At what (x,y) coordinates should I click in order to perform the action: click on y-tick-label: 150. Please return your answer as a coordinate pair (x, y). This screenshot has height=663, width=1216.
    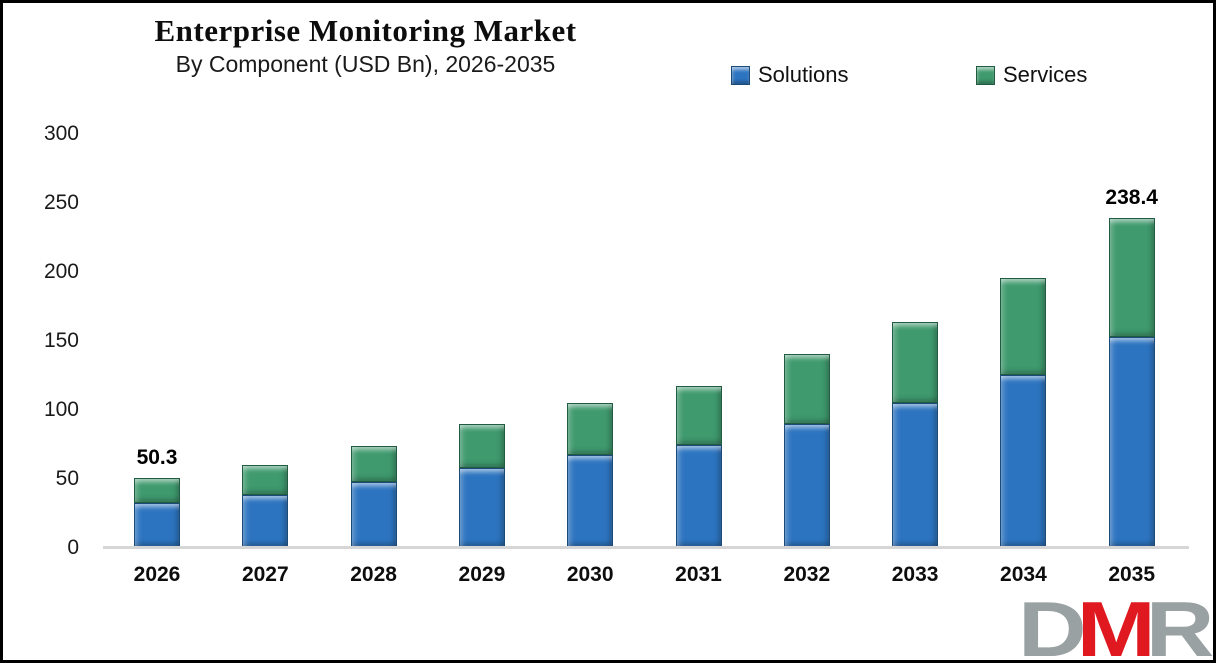
    Looking at the image, I should click on (61, 340).